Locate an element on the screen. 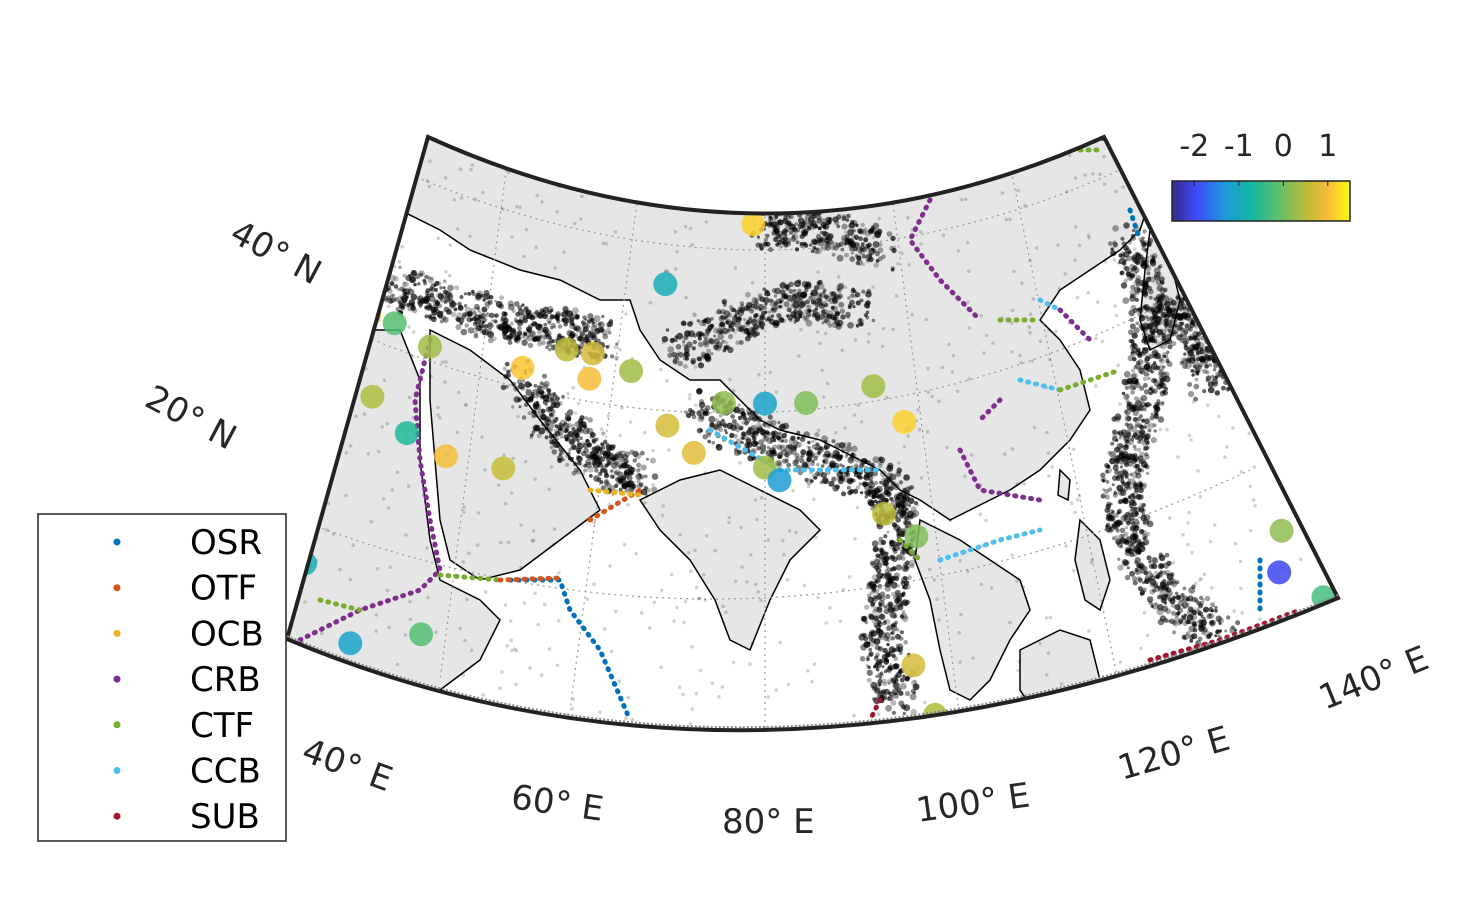 Image resolution: width=1478 pixels, height=906 pixels. latitude-labels: 40° N20° N is located at coordinates (233, 336).